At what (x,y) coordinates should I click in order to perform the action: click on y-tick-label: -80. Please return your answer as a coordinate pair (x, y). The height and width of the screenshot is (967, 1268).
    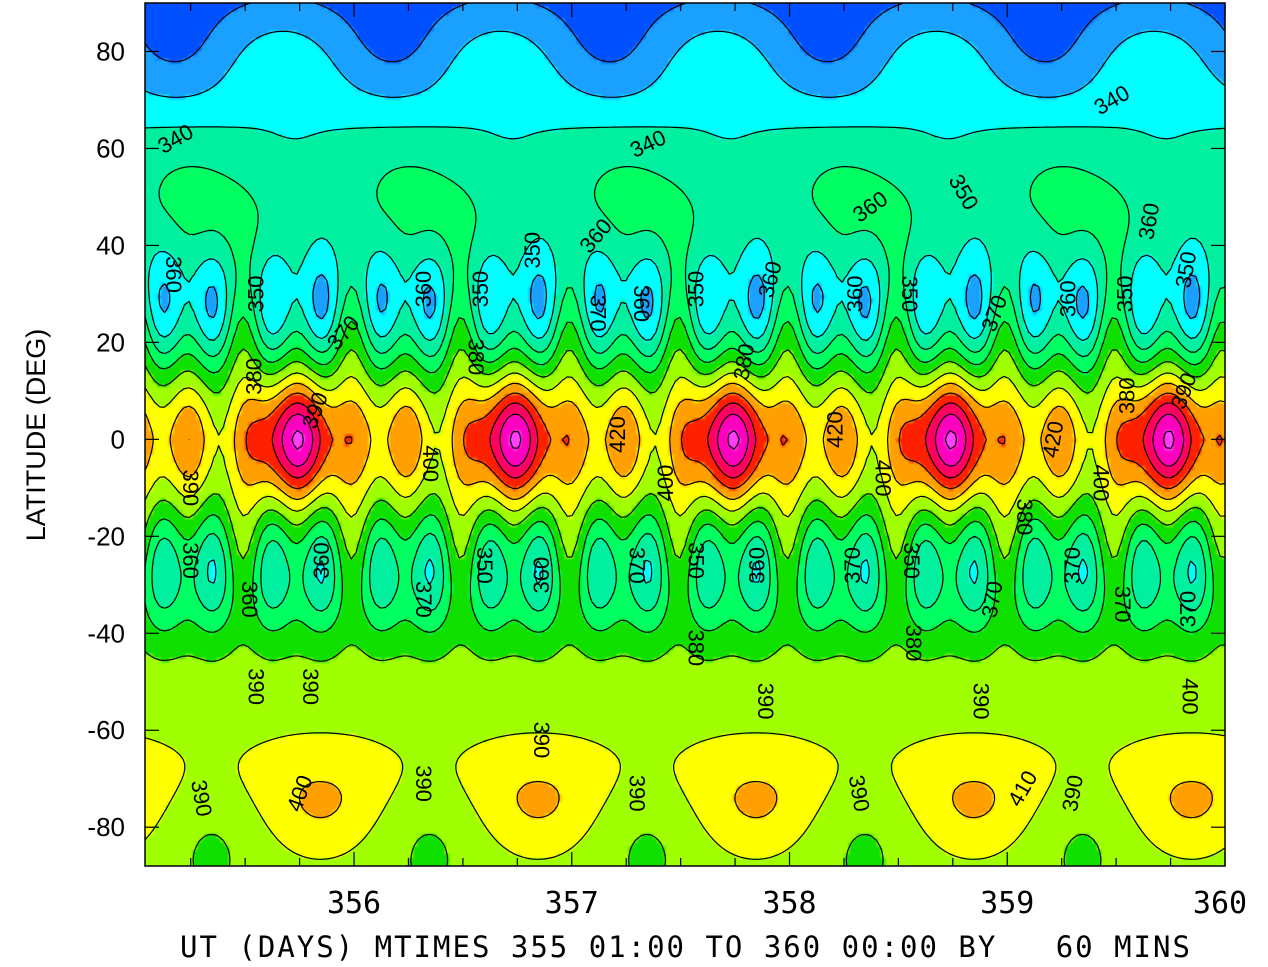
    Looking at the image, I should click on (106, 827).